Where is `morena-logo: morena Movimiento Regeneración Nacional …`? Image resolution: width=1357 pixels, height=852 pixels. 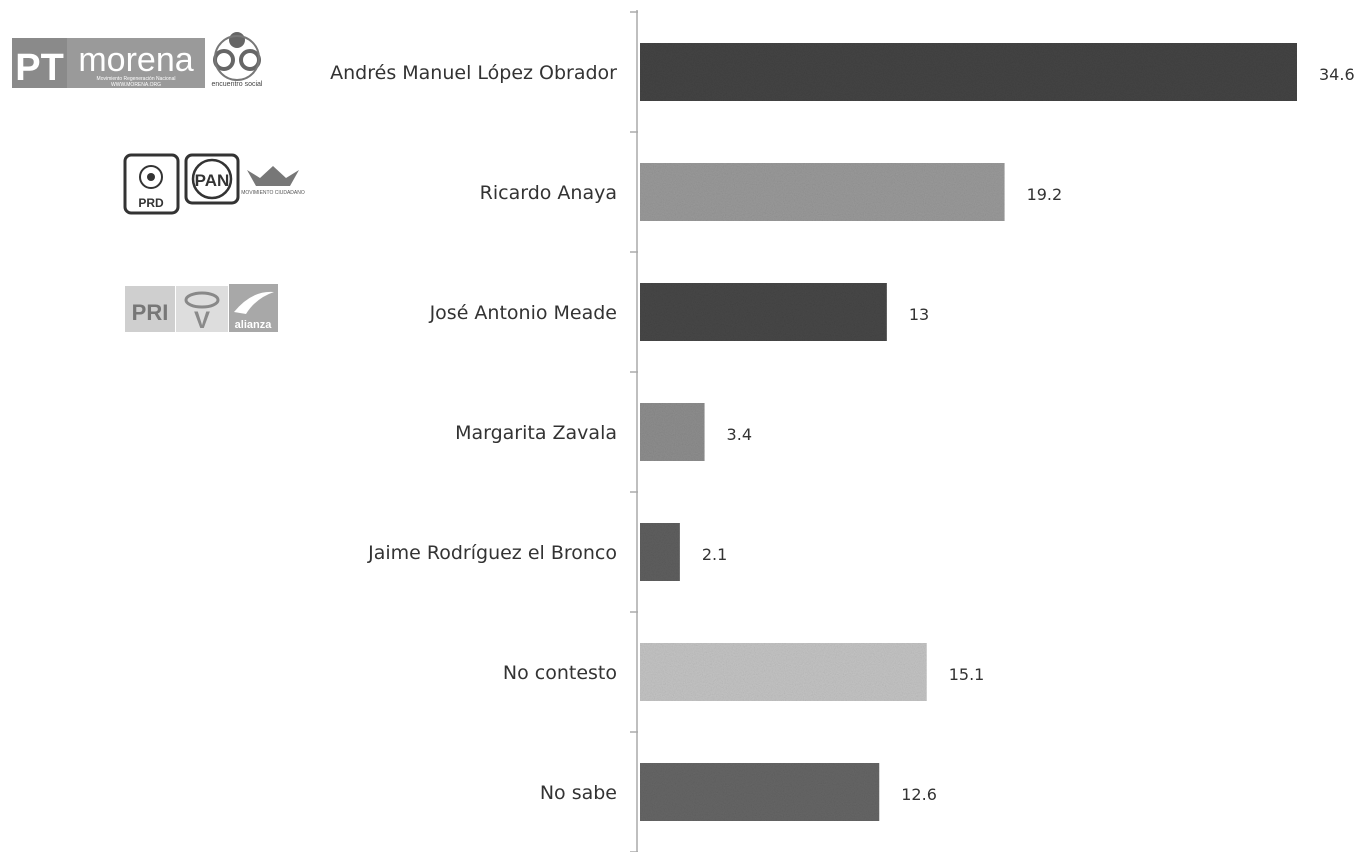
morena-logo: morena Movimiento Regeneración Nacional … is located at coordinates (136, 63).